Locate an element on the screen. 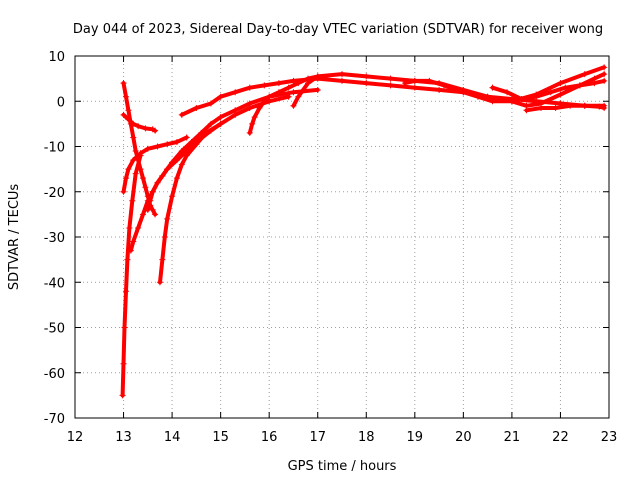 The height and width of the screenshot is (480, 640). x-tick-label: 18 is located at coordinates (366, 437).